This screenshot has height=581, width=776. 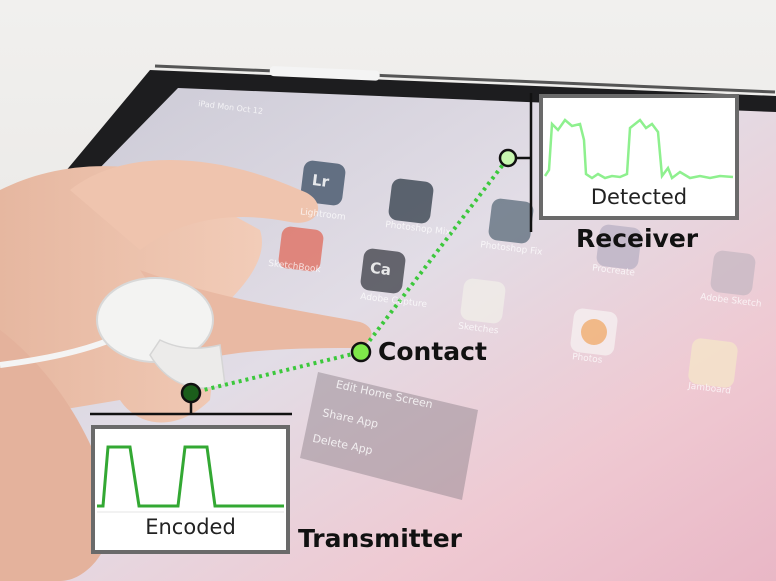 What do you see at coordinates (432, 351) in the screenshot?
I see `contact-label: Contact` at bounding box center [432, 351].